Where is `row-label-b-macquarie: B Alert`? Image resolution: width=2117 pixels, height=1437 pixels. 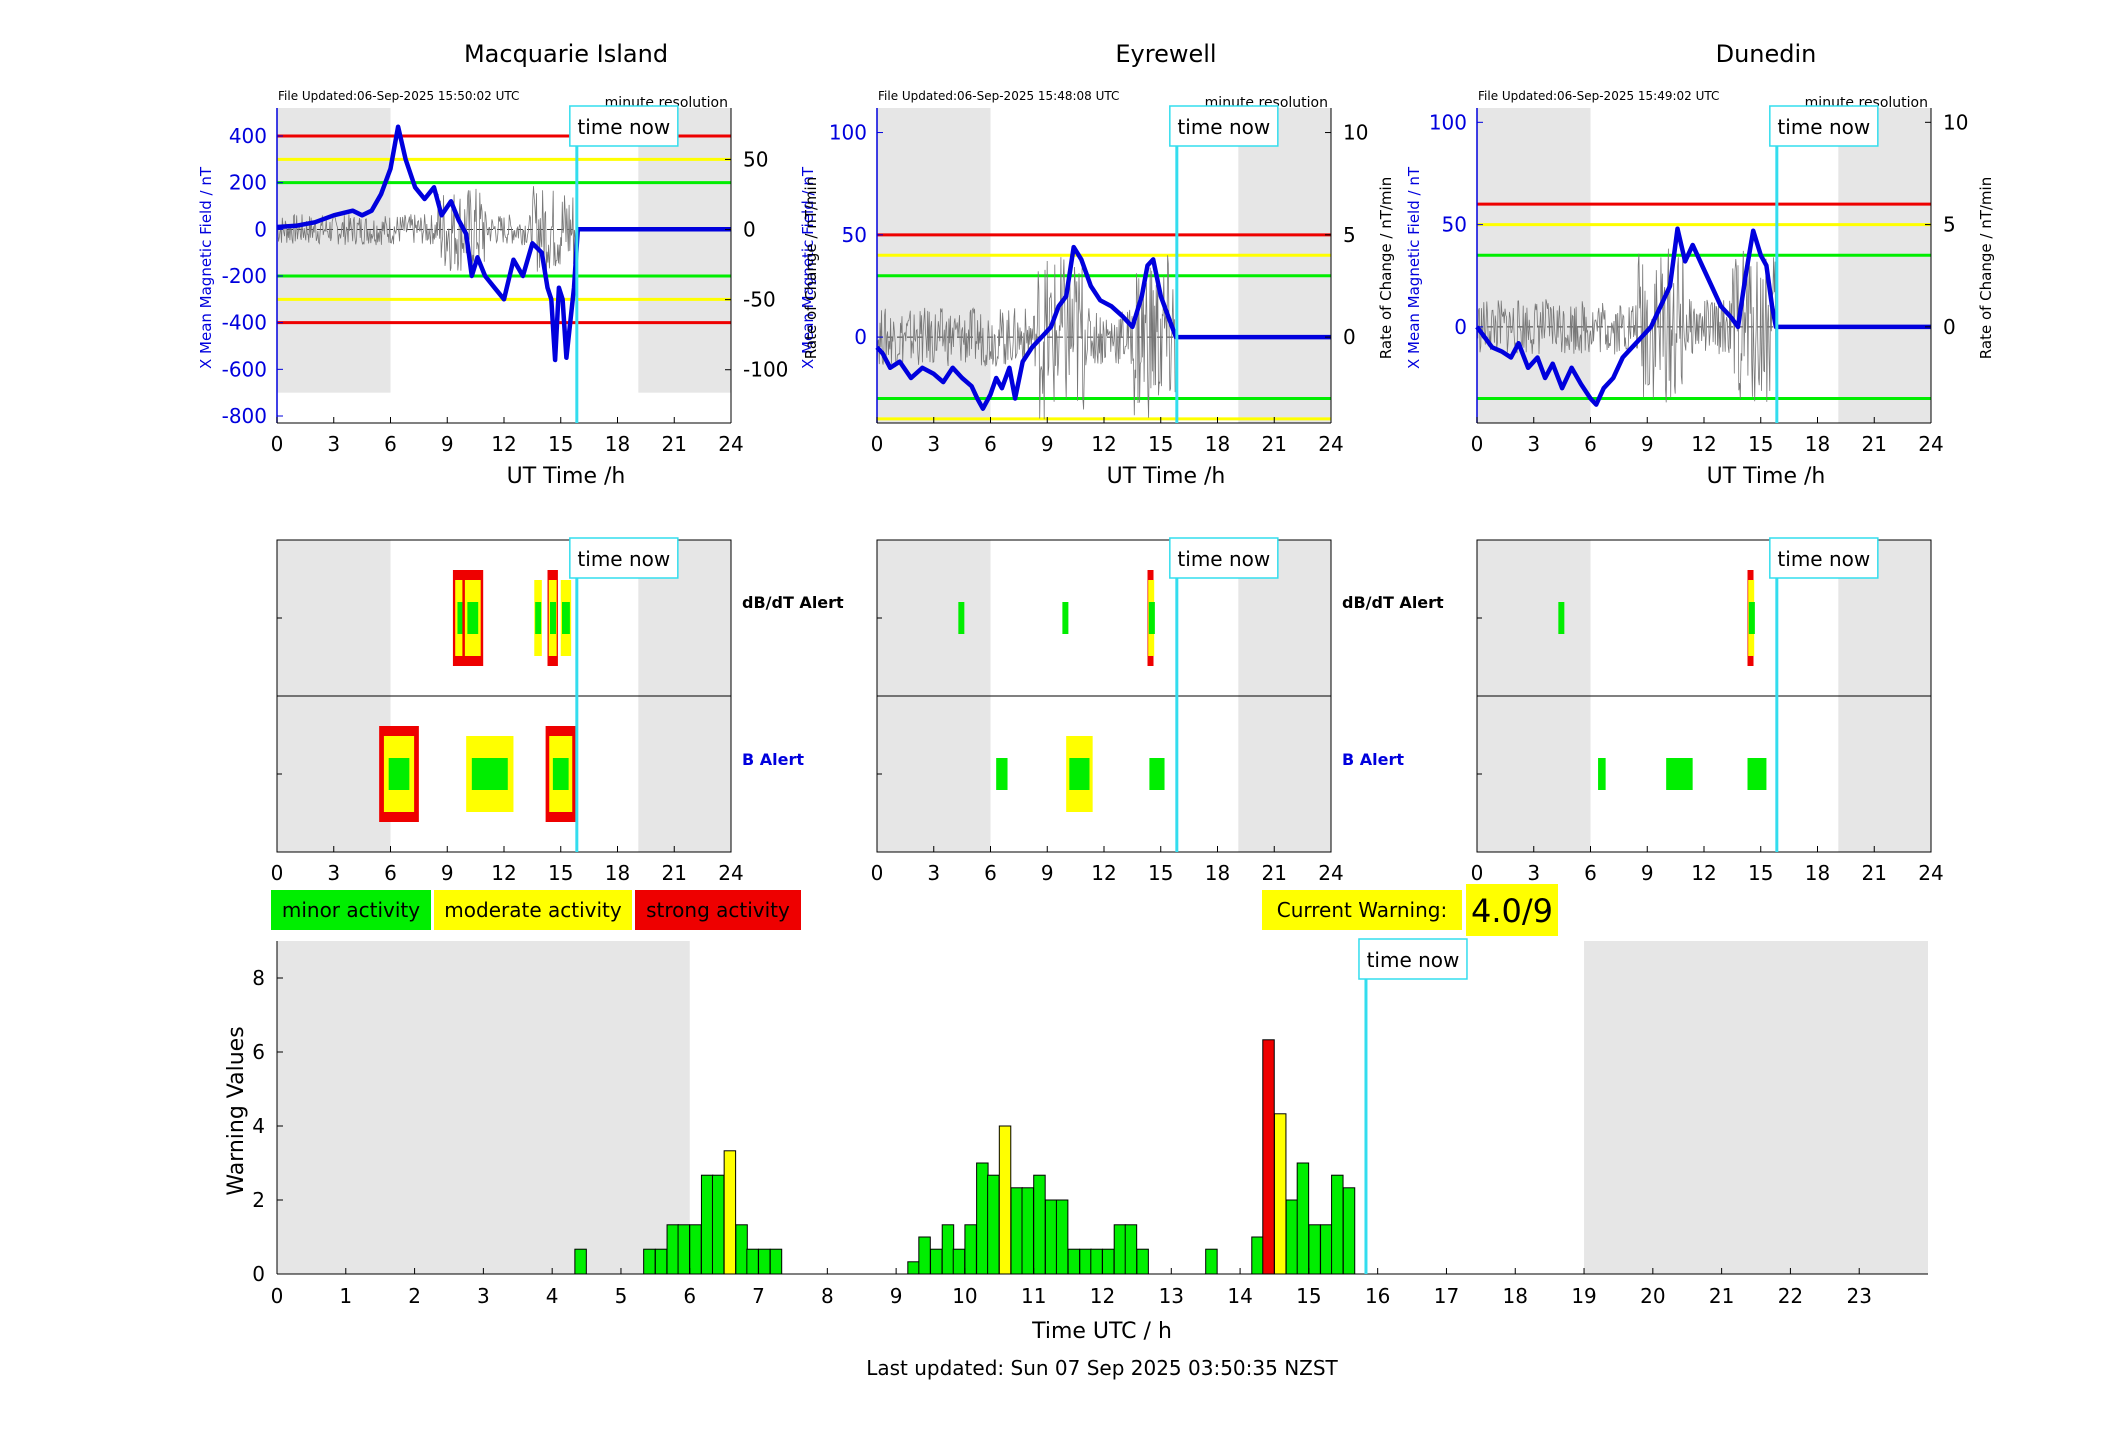 row-label-b-macquarie: B Alert is located at coordinates (773, 759).